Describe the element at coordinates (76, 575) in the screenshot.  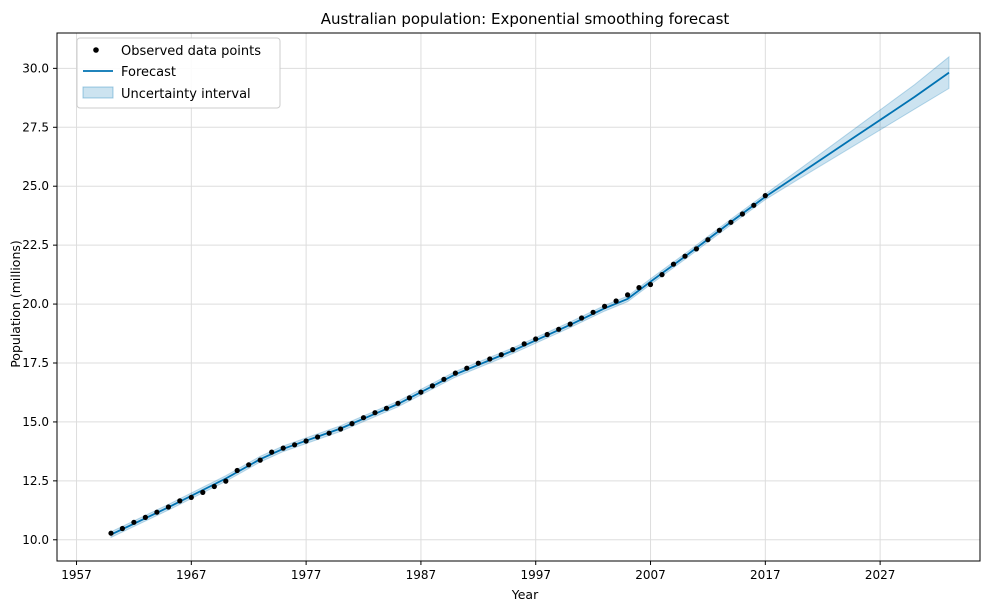
I see `x-tick-label: 1957` at that location.